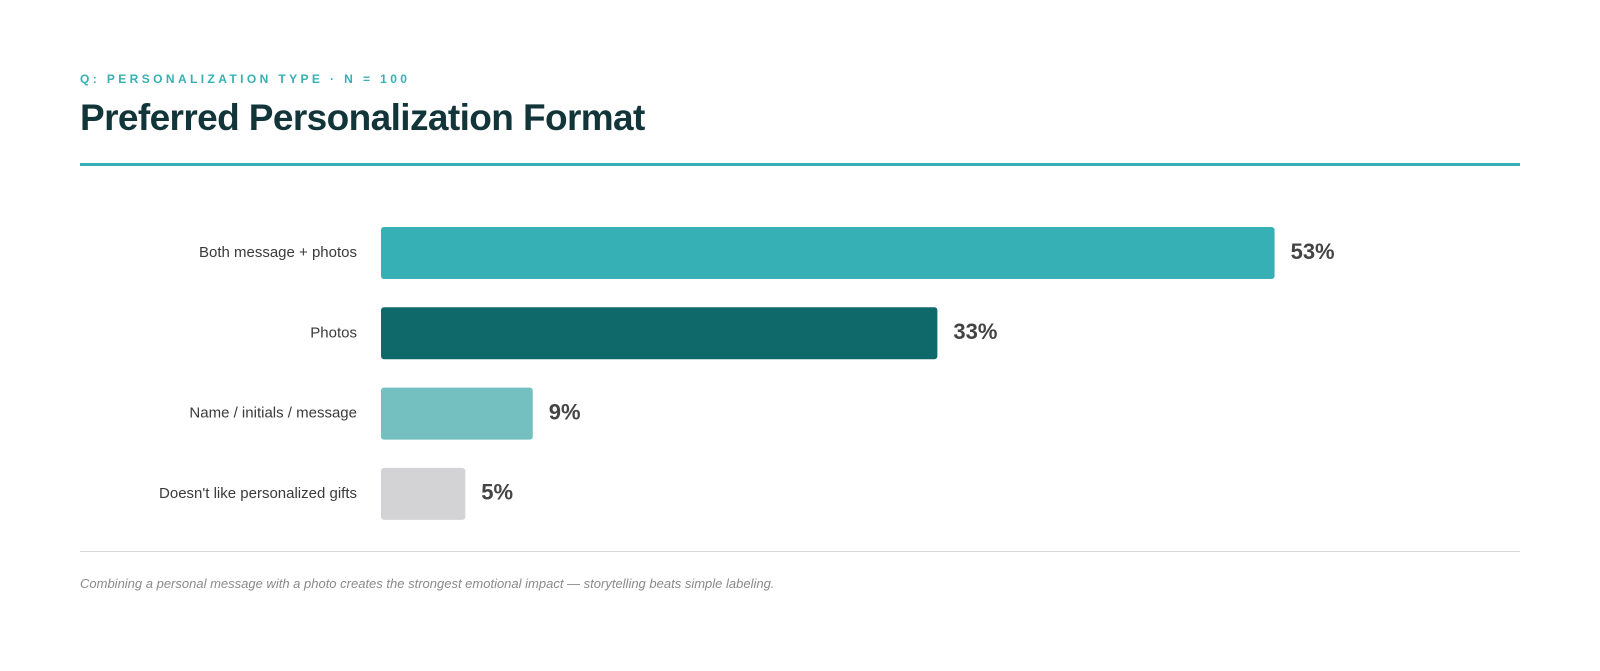 The image size is (1600, 671). I want to click on category-label: Both message + photos, so click(278, 252).